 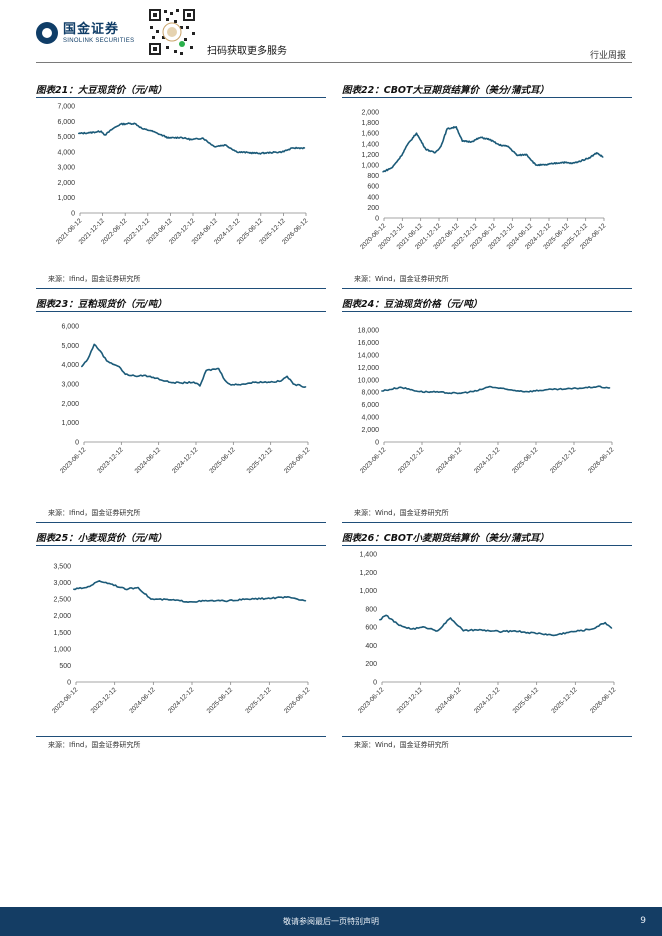 I want to click on y-tick-label: 3,500, so click(x=62, y=567).